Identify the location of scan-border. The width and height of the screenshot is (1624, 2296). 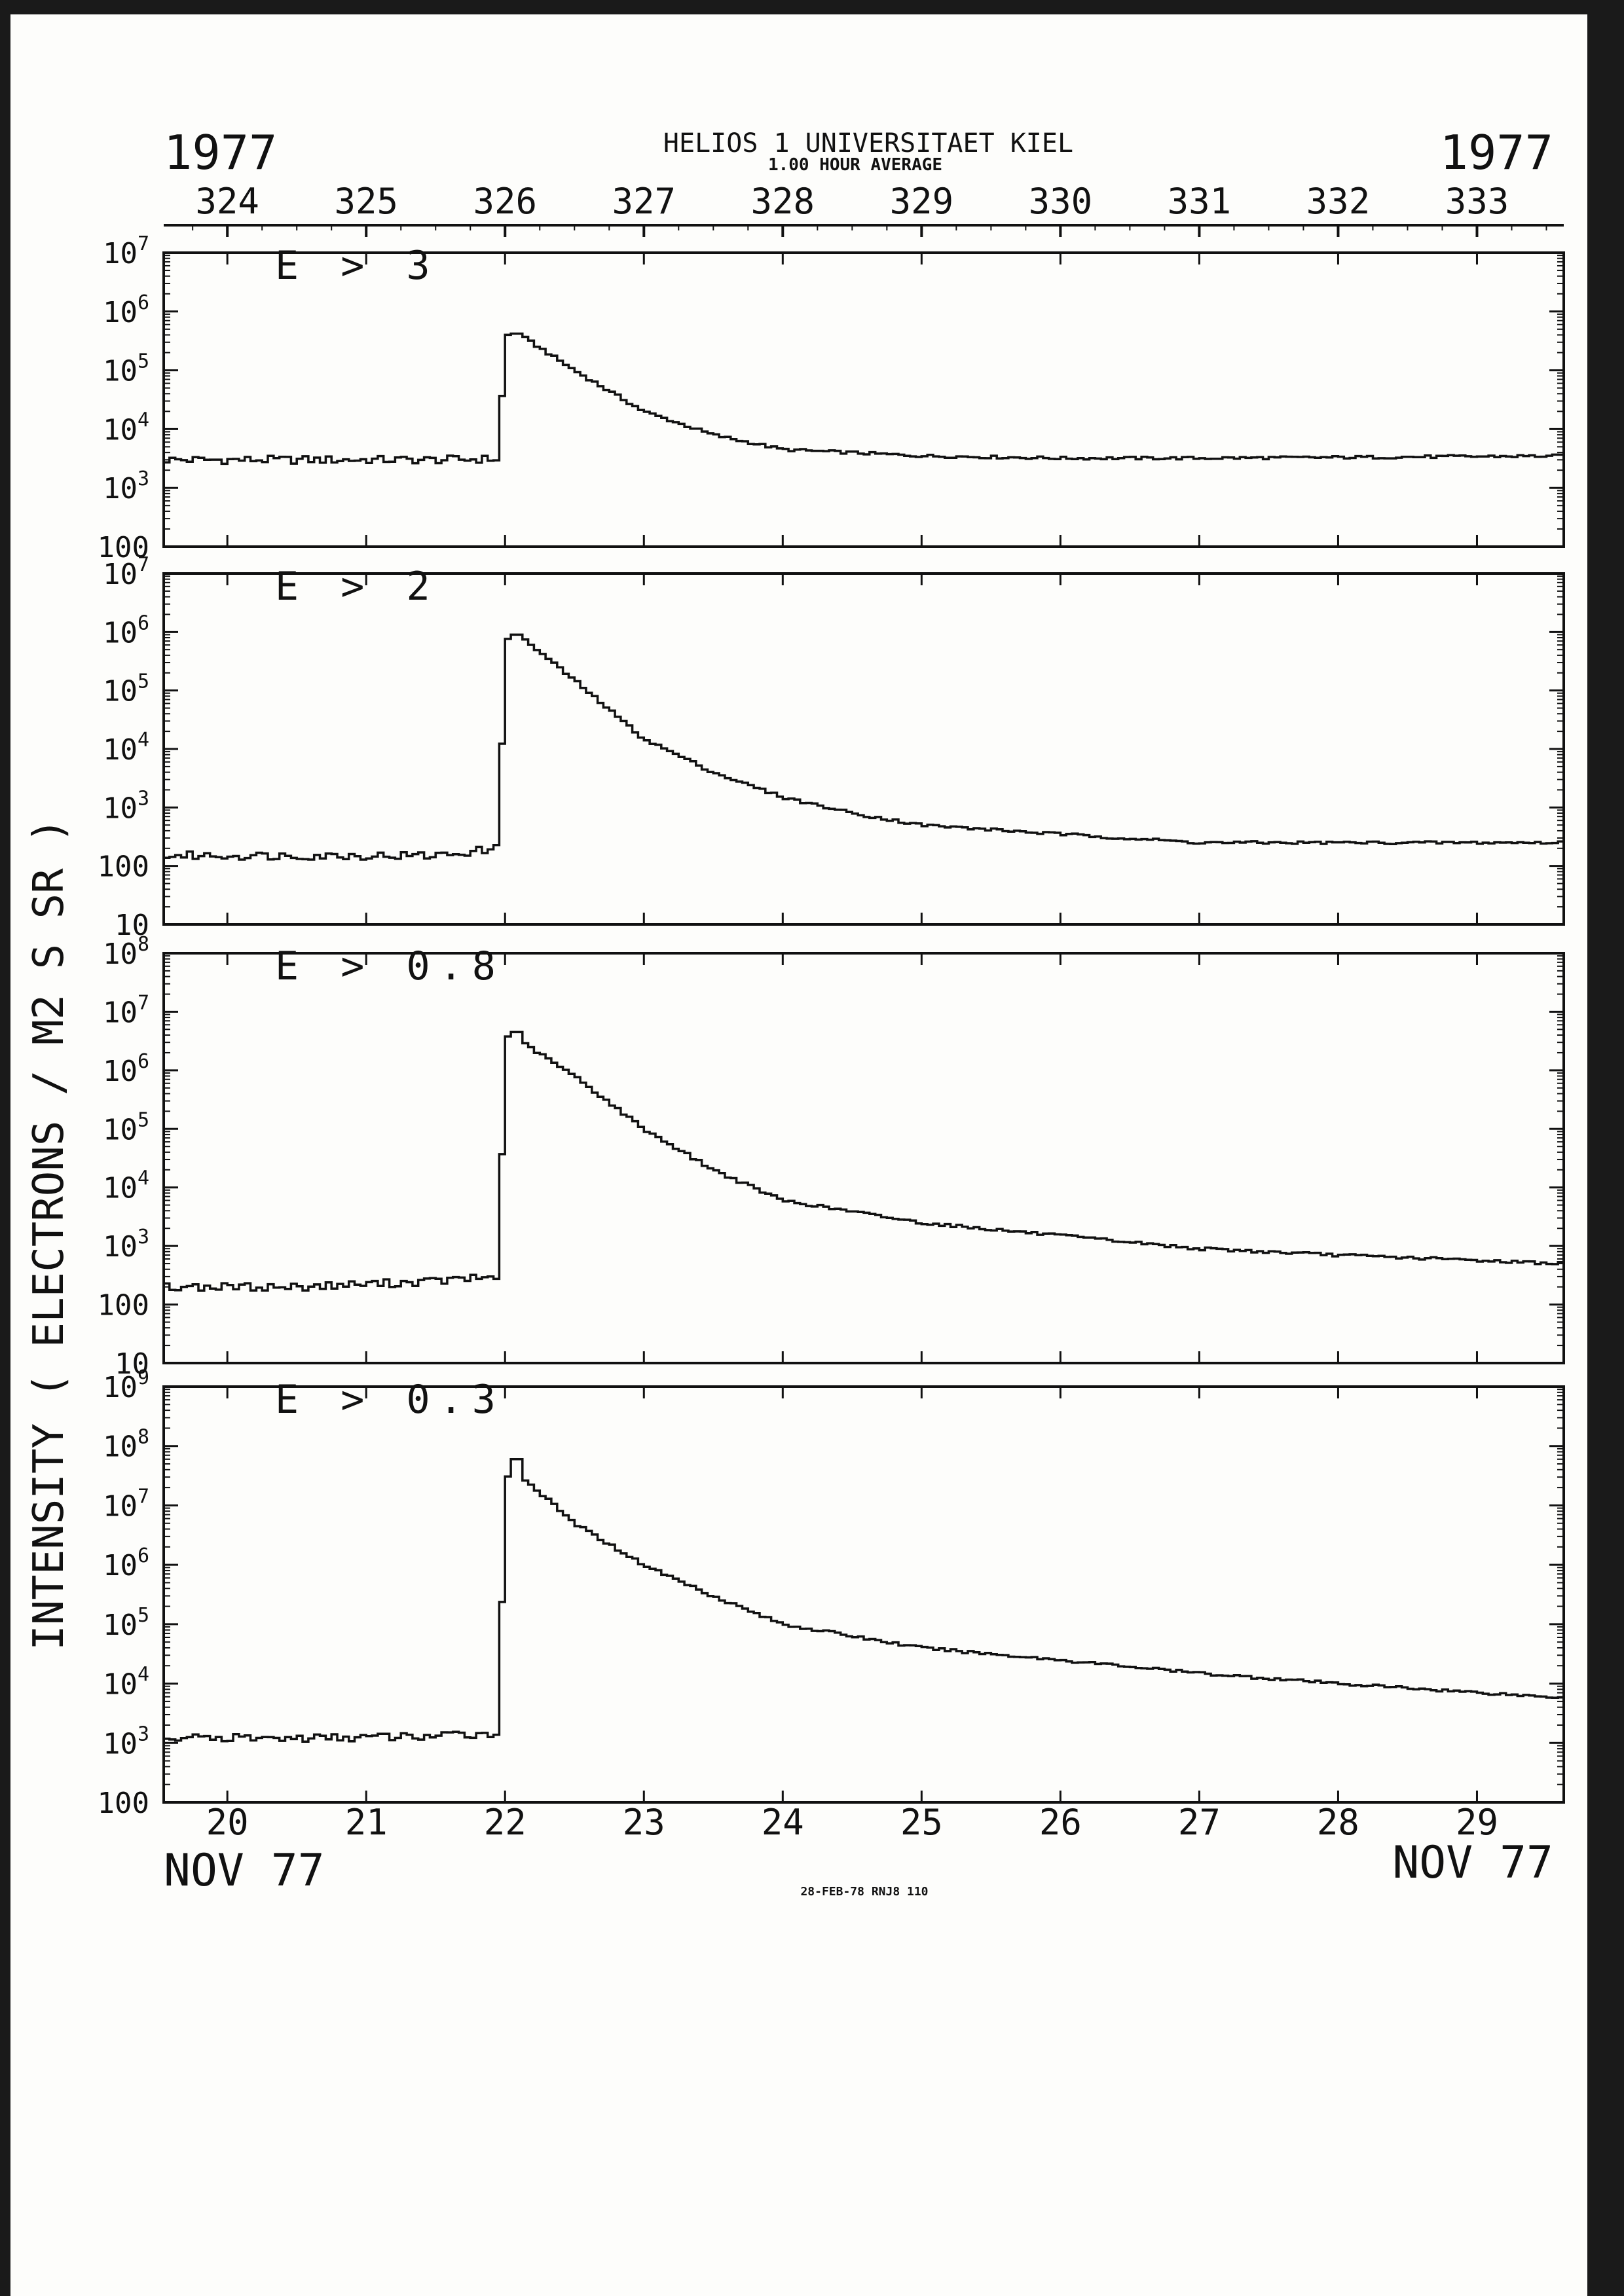
(1605, 1148).